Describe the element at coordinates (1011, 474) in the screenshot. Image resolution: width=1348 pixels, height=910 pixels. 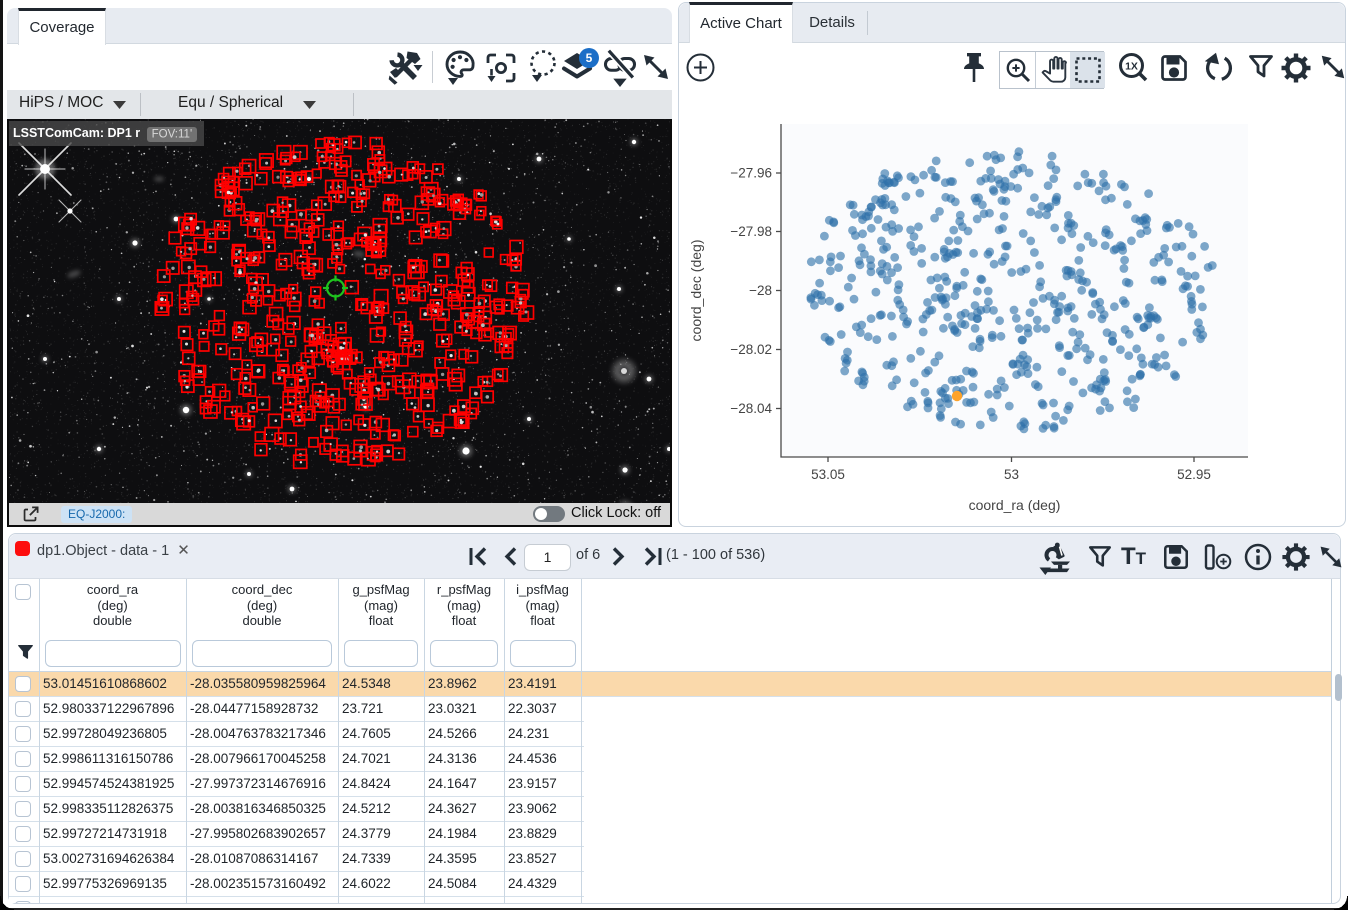
I see `svg-text: 53` at that location.